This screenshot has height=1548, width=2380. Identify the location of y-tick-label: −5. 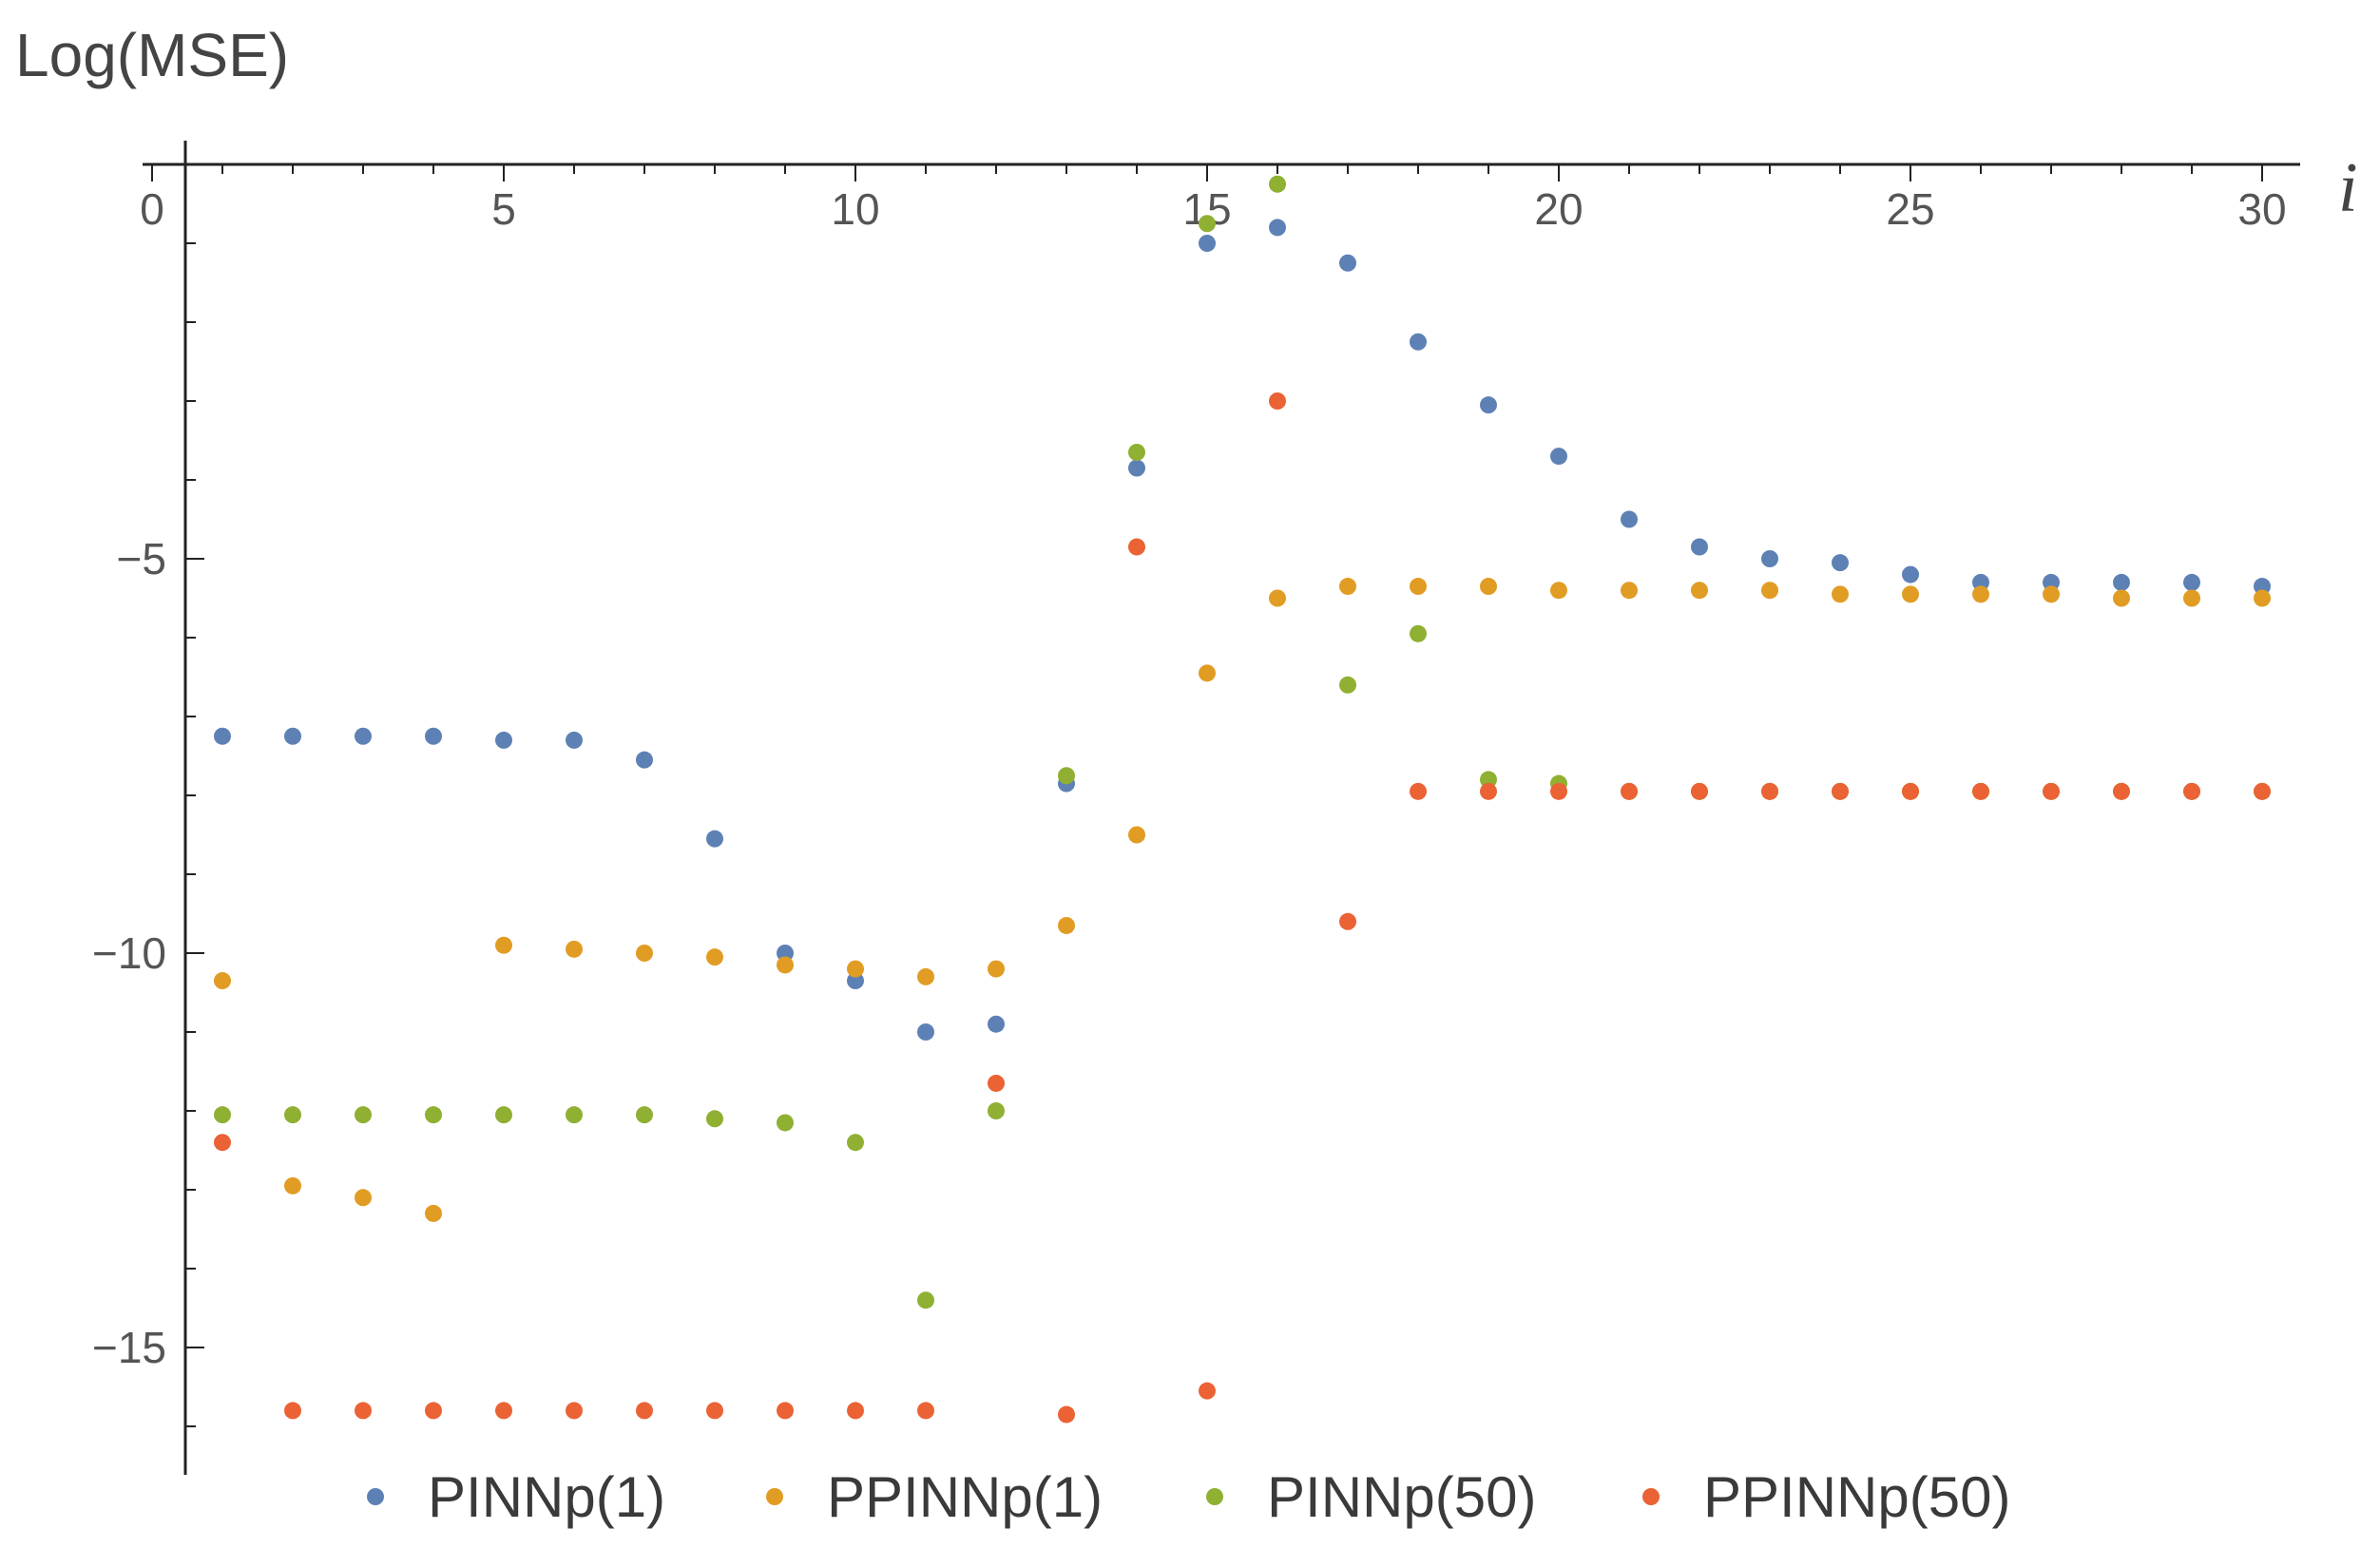
(141, 558).